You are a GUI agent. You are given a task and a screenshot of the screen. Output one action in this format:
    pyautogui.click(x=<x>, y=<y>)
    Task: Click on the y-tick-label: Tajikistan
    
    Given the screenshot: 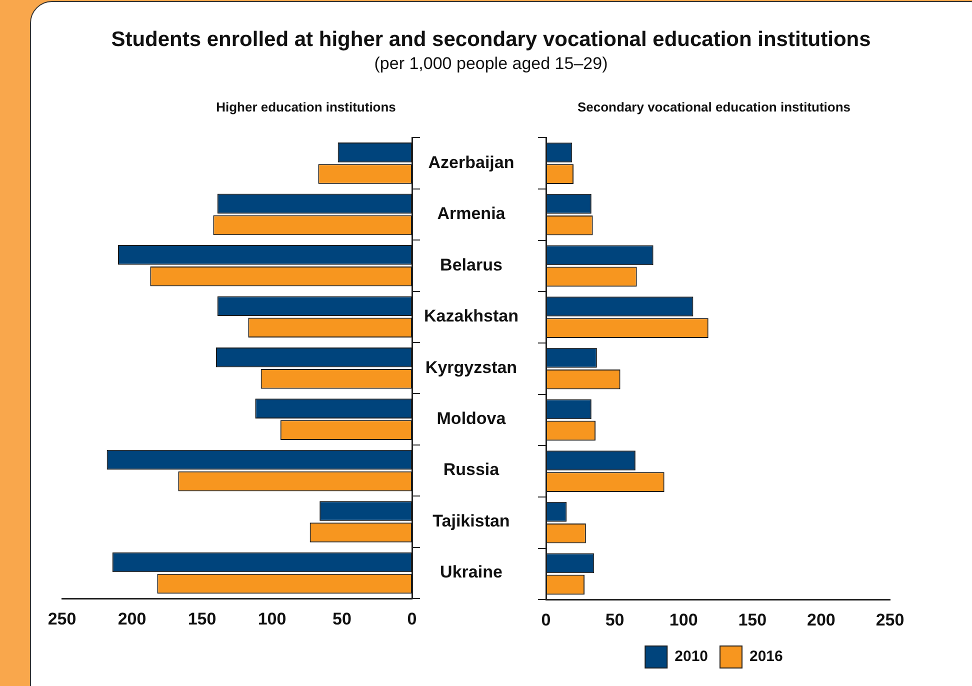 What is the action you would take?
    pyautogui.click(x=471, y=520)
    